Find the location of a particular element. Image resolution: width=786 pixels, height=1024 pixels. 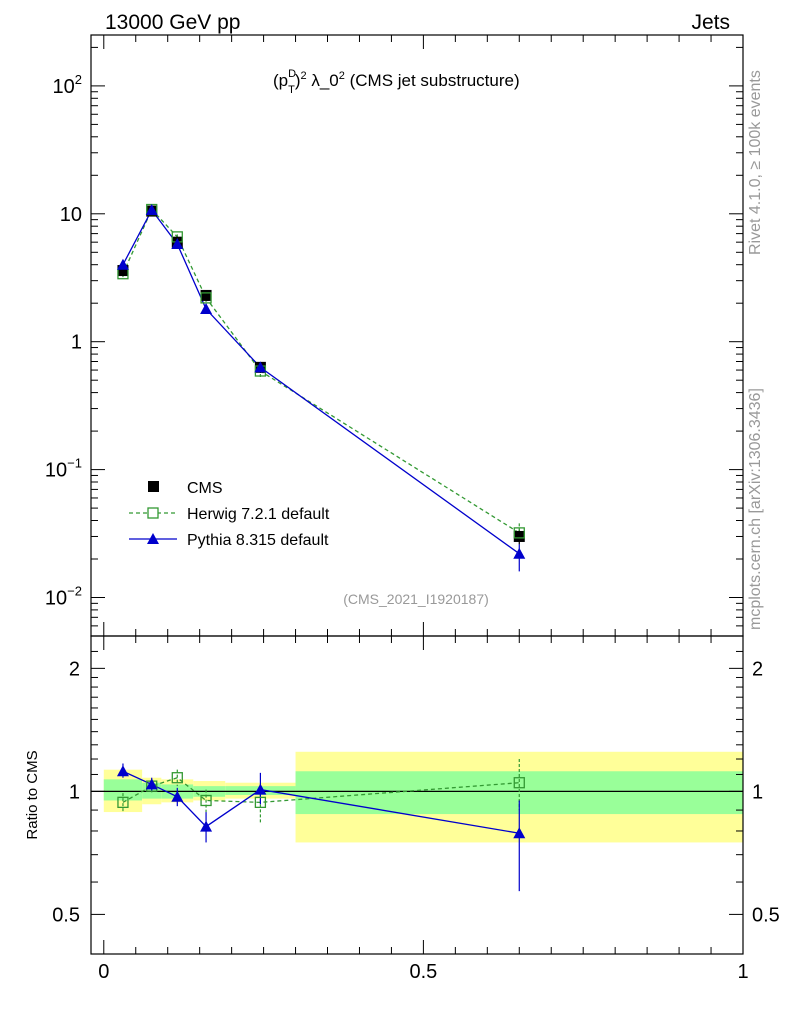

title-sup-d: D is located at coordinates (292, 74).